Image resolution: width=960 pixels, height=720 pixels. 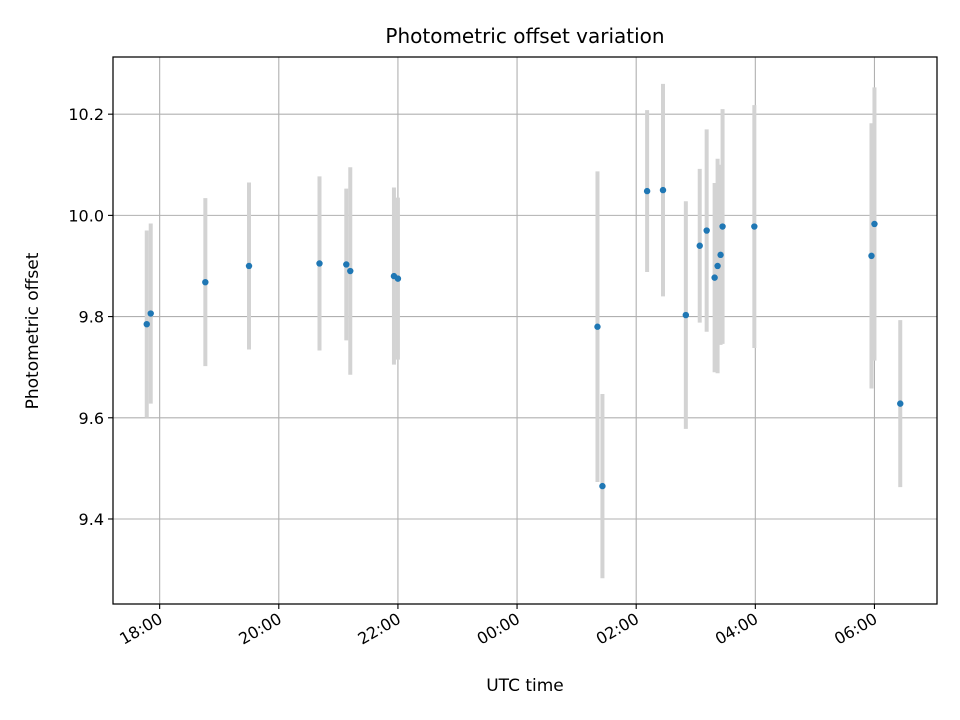 I want to click on x-axis-ticks: 18:00 20:00 22:00 00:00 02:00 04:00 06:00, so click(x=498, y=626).